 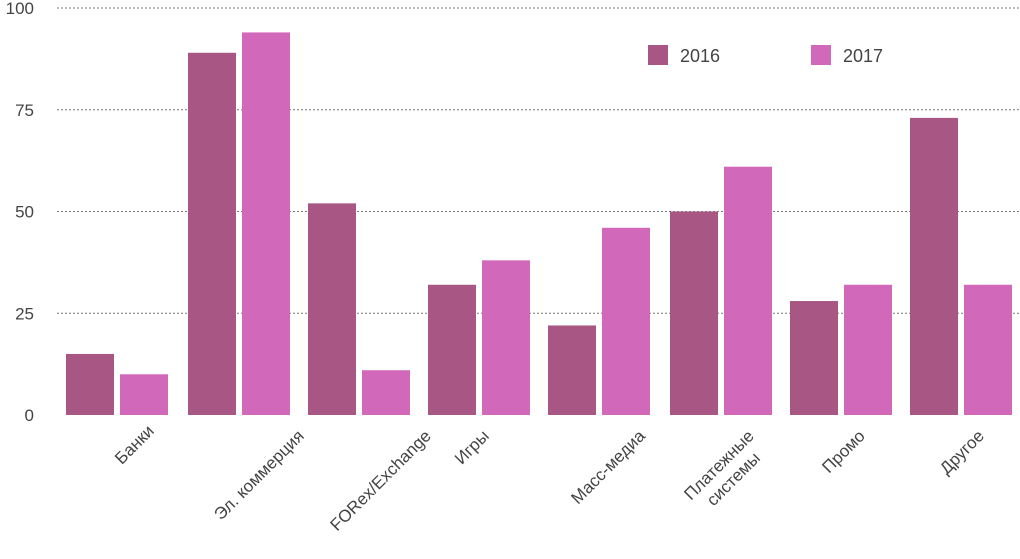 I want to click on x-tick-label: Платежныесистемы, so click(x=726, y=472).